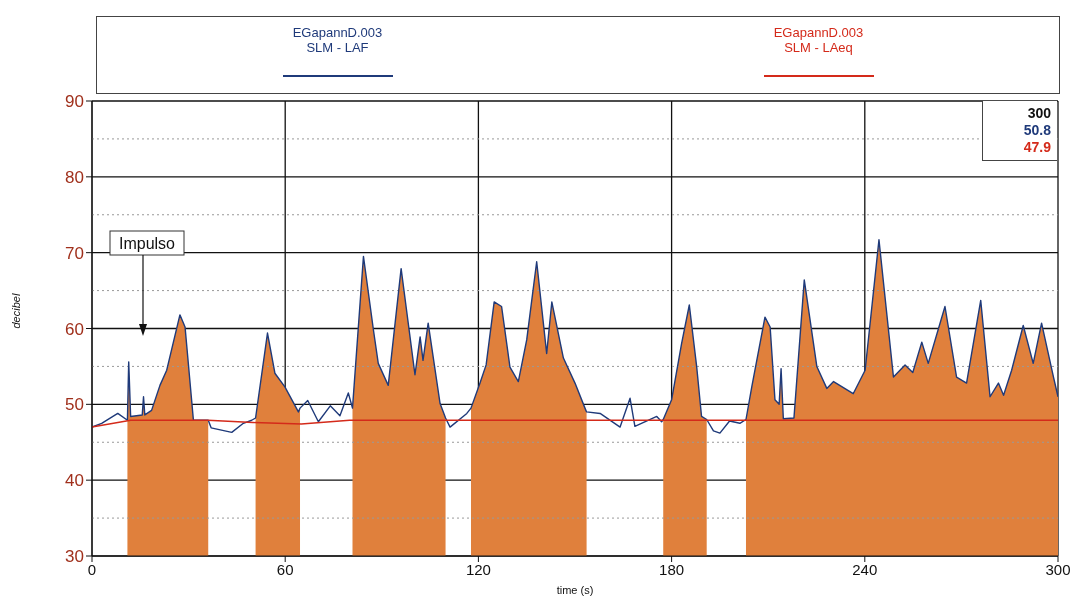 The width and height of the screenshot is (1078, 607). What do you see at coordinates (74, 405) in the screenshot?
I see `y-tick-label: 50` at bounding box center [74, 405].